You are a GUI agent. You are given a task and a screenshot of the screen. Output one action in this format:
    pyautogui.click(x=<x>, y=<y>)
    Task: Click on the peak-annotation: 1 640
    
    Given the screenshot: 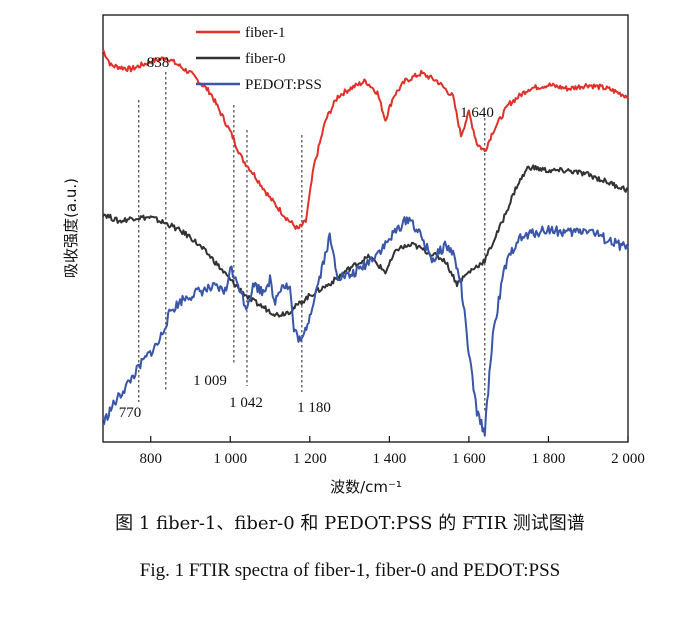 What is the action you would take?
    pyautogui.click(x=477, y=113)
    